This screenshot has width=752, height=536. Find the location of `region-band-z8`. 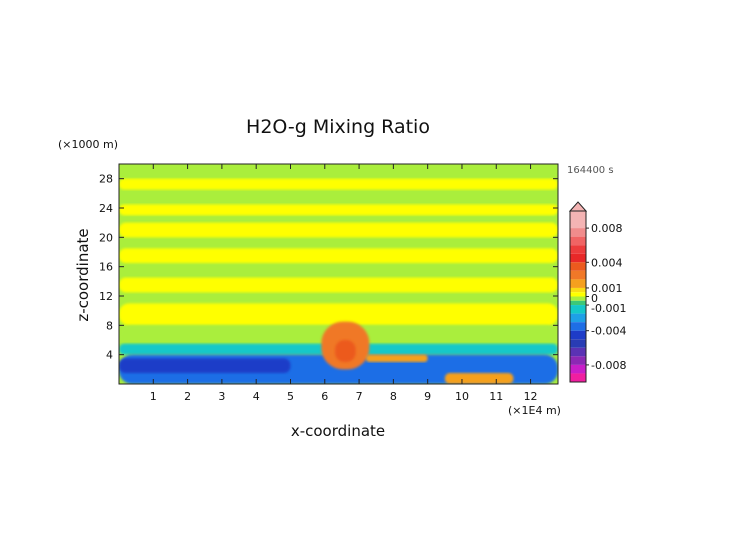

region-band-z8 is located at coordinates (338, 314).